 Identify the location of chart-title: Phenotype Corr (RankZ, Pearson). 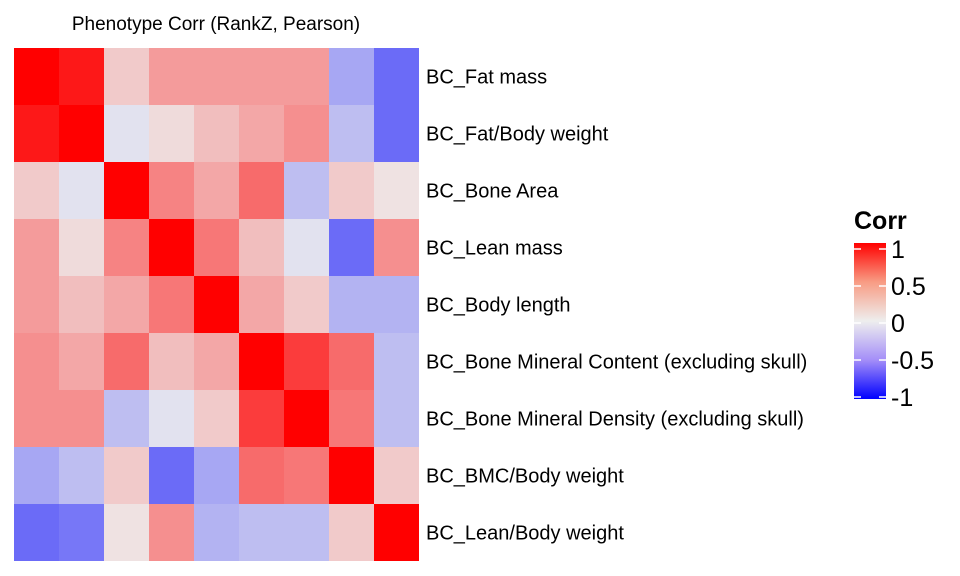
(216, 24).